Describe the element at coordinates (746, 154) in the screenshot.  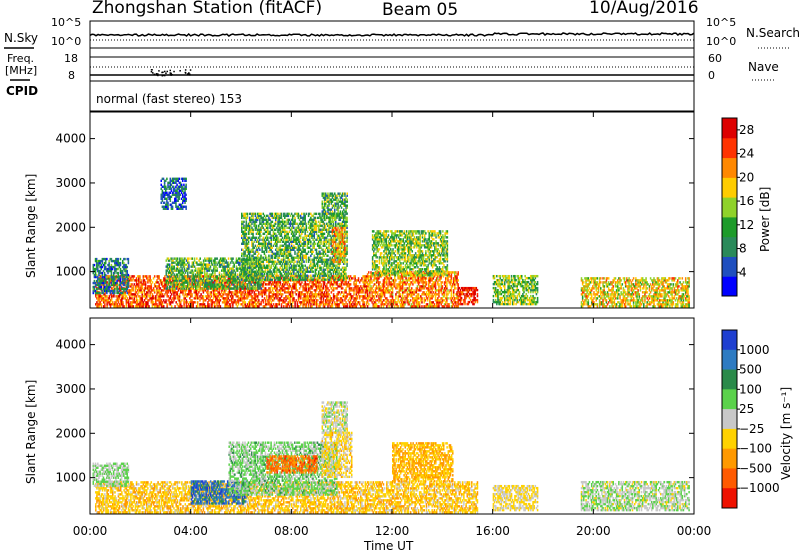
I see `colorbar-tick-label: 24` at that location.